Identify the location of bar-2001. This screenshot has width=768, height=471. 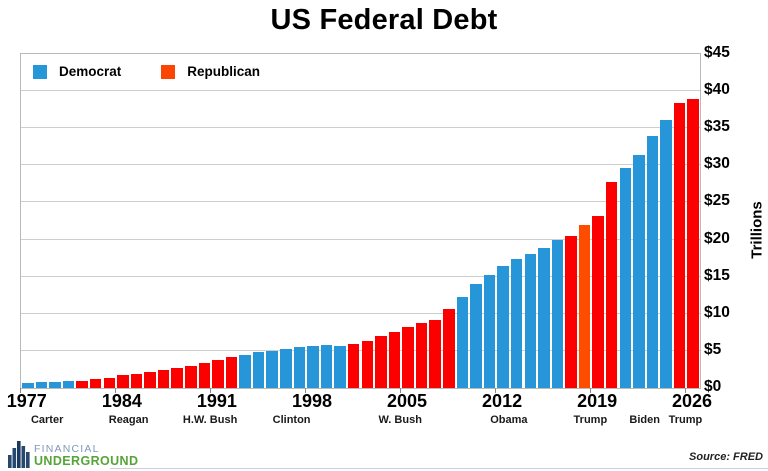
(353, 366).